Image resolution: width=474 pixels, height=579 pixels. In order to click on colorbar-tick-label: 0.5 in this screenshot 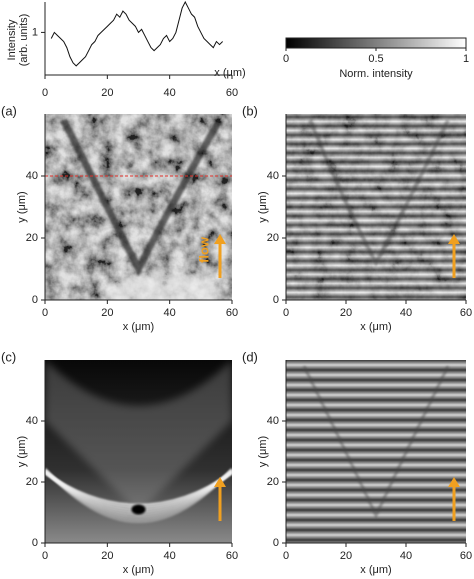, I will do `click(375, 59)`.